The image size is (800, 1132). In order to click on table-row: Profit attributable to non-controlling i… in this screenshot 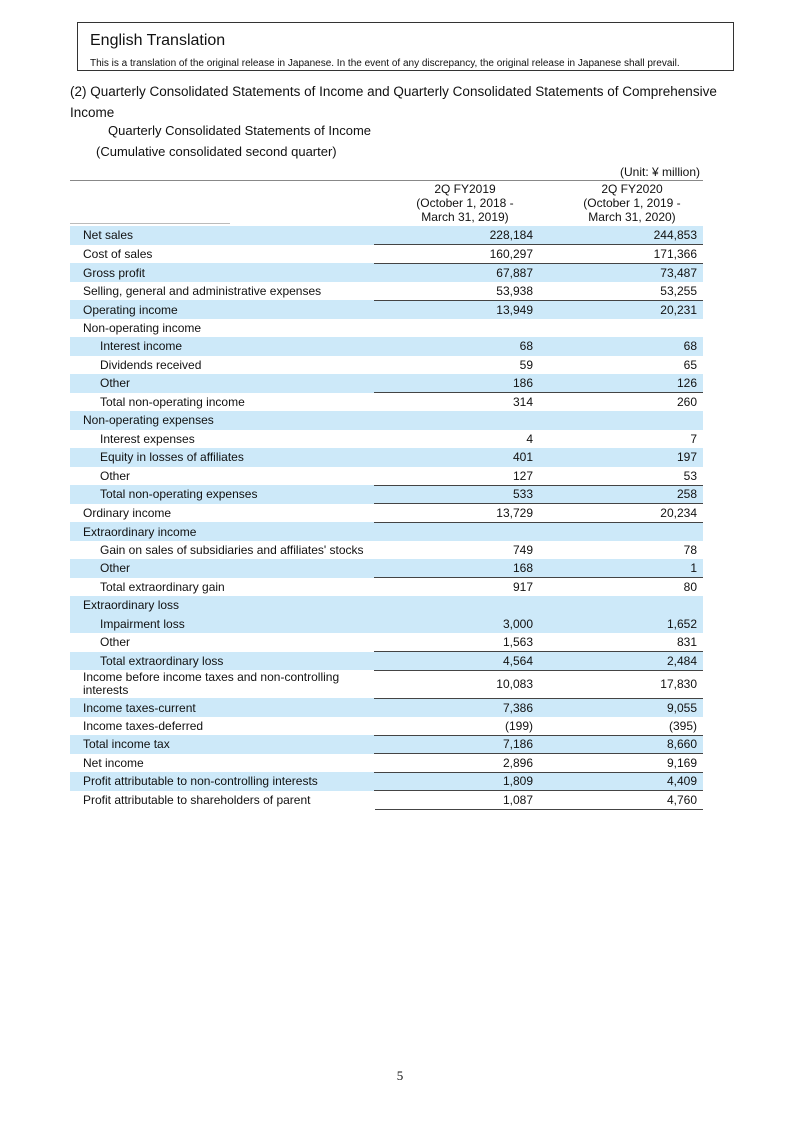, I will do `click(386, 781)`.